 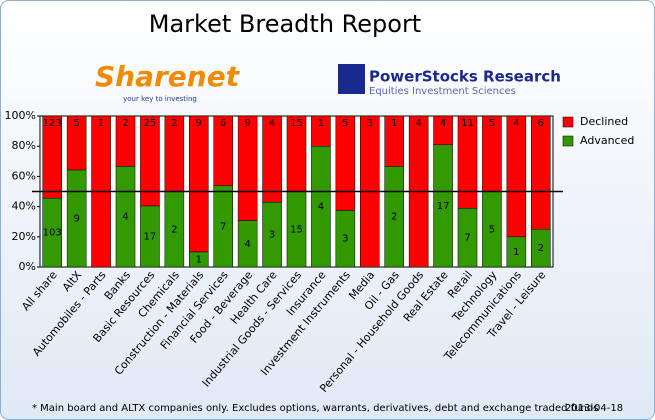 I want to click on y-tick-label: 80%, so click(x=24, y=145).